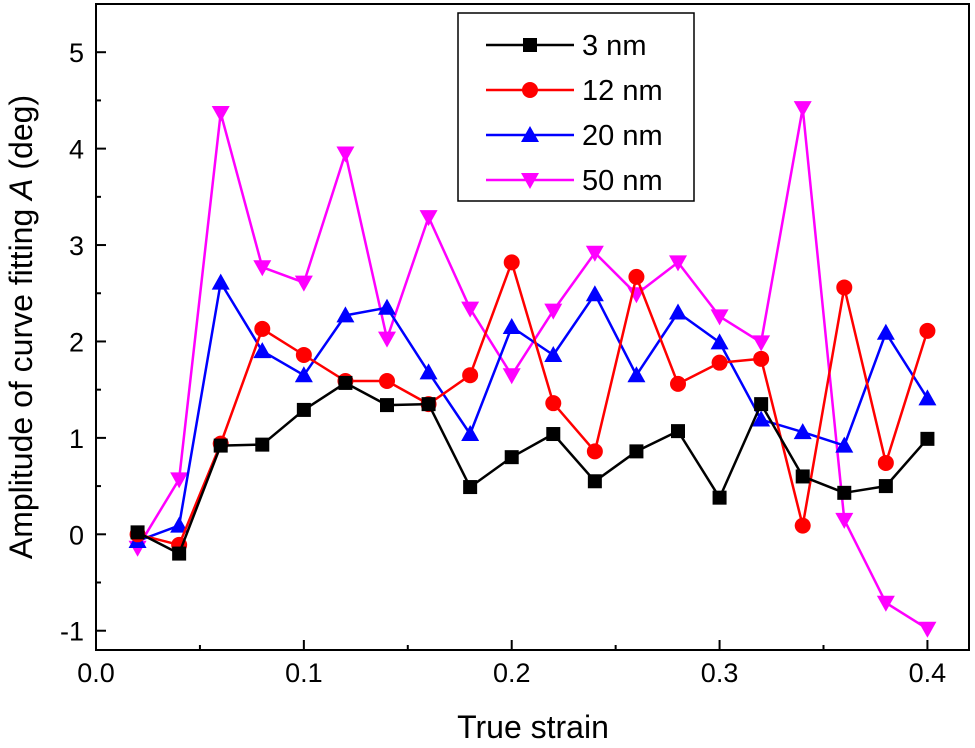  I want to click on y-tick-label: 4, so click(76, 150).